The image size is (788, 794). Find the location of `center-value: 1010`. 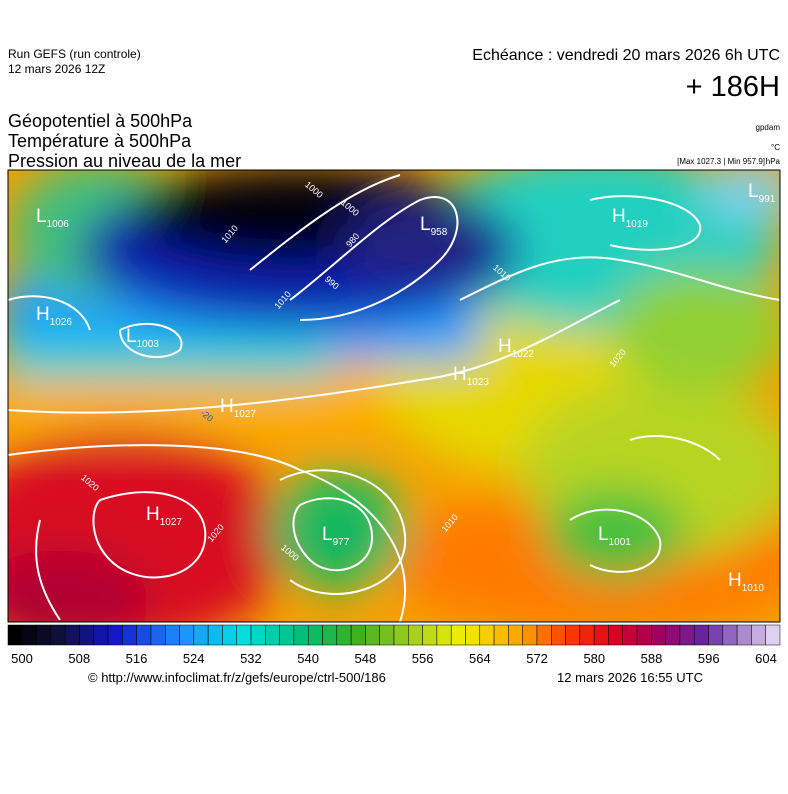

center-value: 1010 is located at coordinates (753, 588).